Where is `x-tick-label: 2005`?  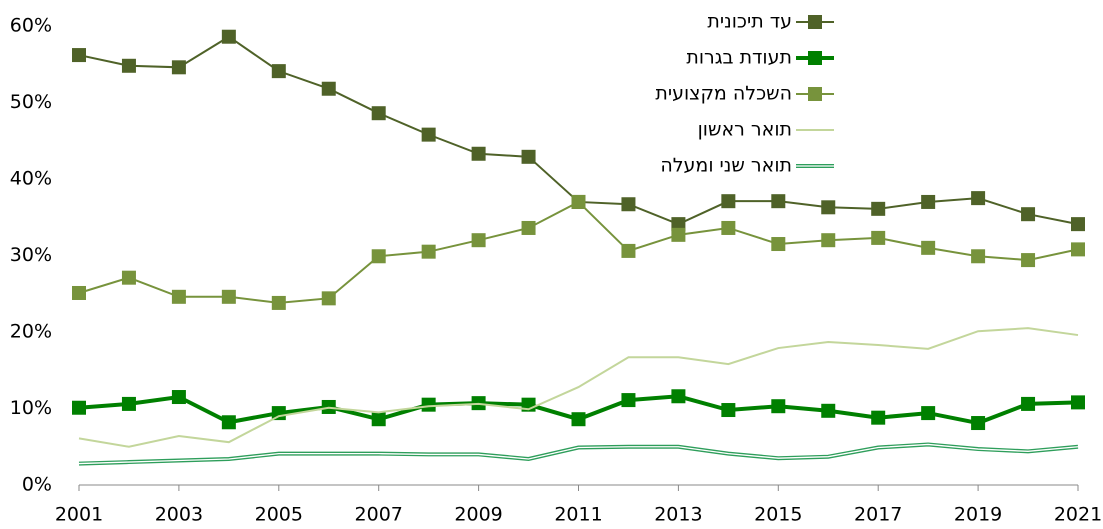 x-tick-label: 2005 is located at coordinates (279, 515).